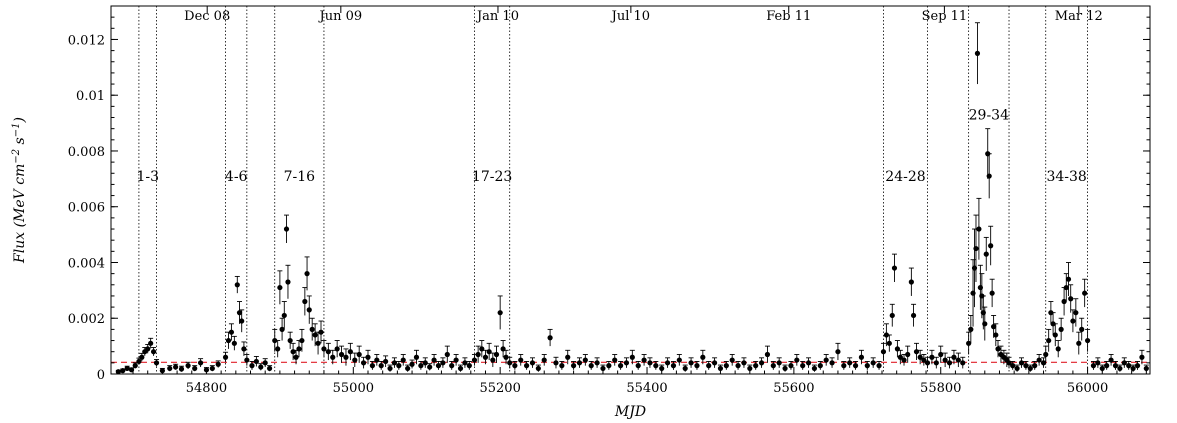 This screenshot has width=1177, height=423. Describe the element at coordinates (353, 388) in the screenshot. I see `x-tick-label: 55000` at that location.